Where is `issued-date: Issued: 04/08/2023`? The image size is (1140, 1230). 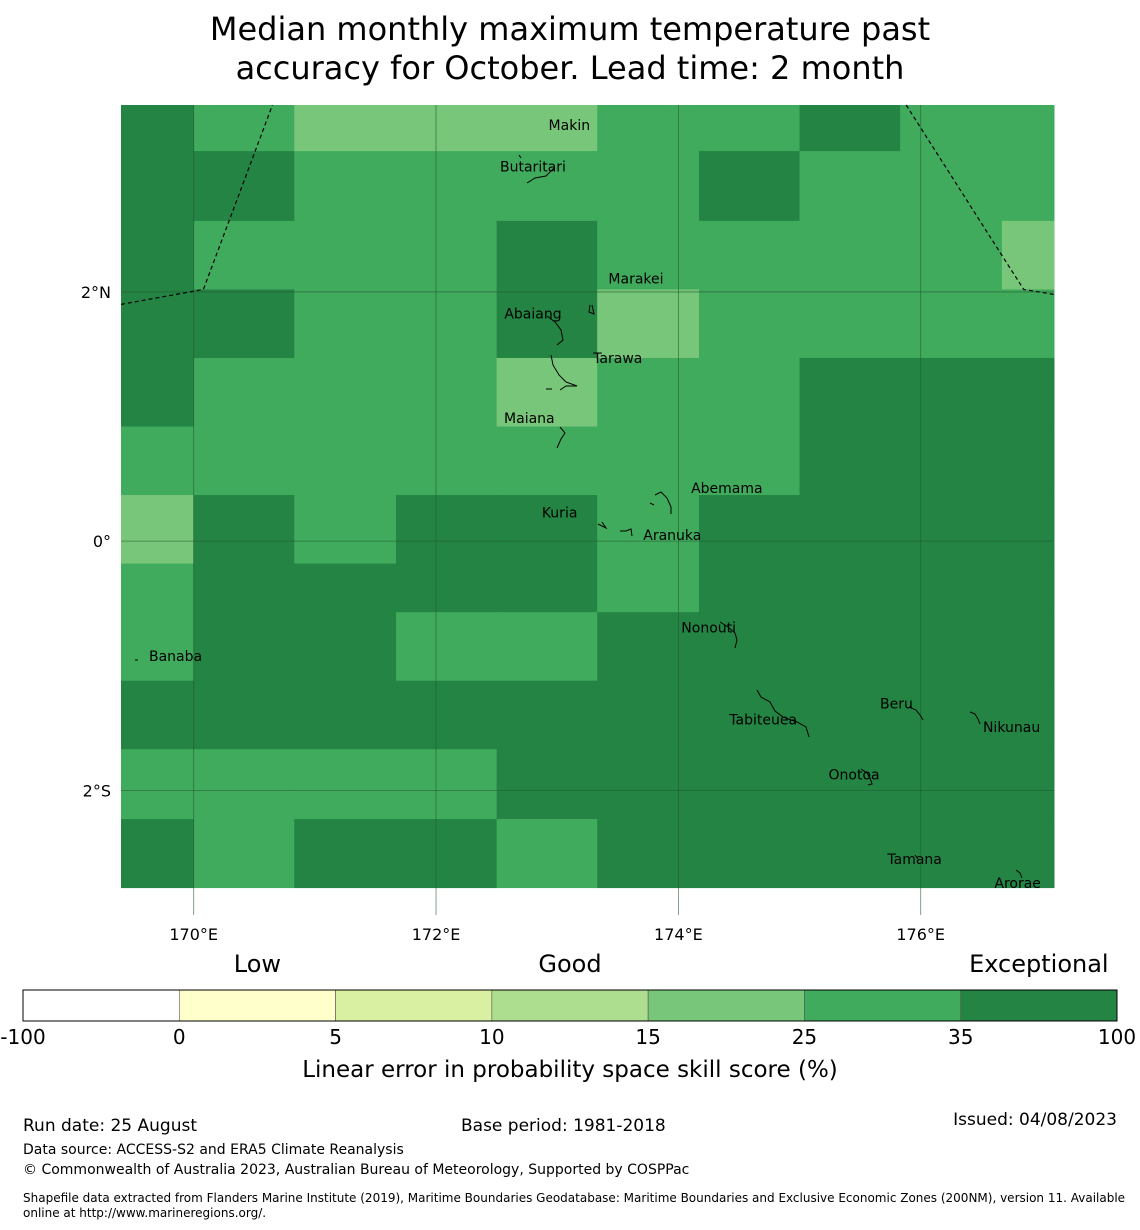
issued-date: Issued: 04/08/2023 is located at coordinates (1035, 1120).